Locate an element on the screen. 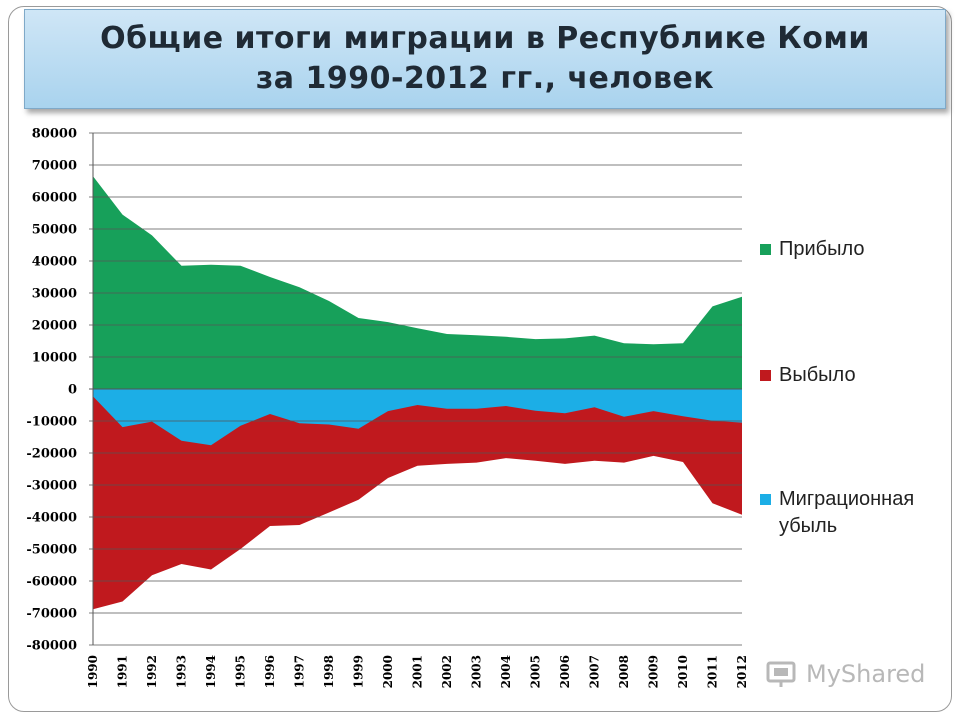  x-tick-label: 2006 is located at coordinates (565, 671).